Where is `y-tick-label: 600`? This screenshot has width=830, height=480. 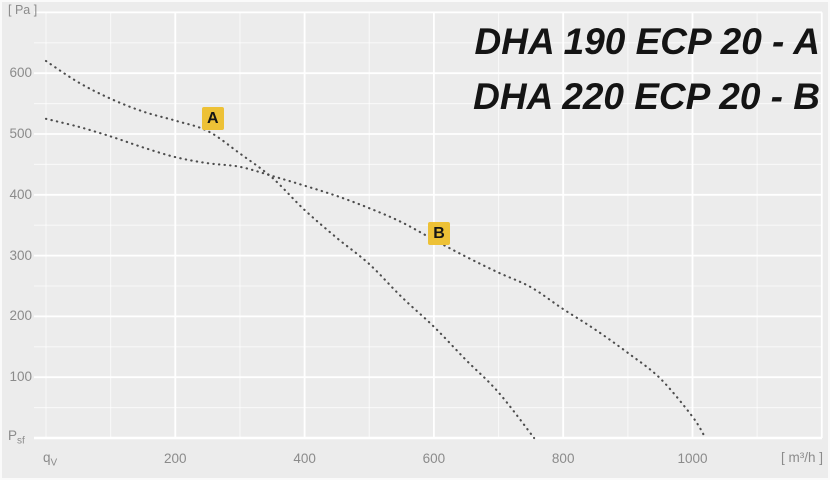 y-tick-label: 600 is located at coordinates (20, 73).